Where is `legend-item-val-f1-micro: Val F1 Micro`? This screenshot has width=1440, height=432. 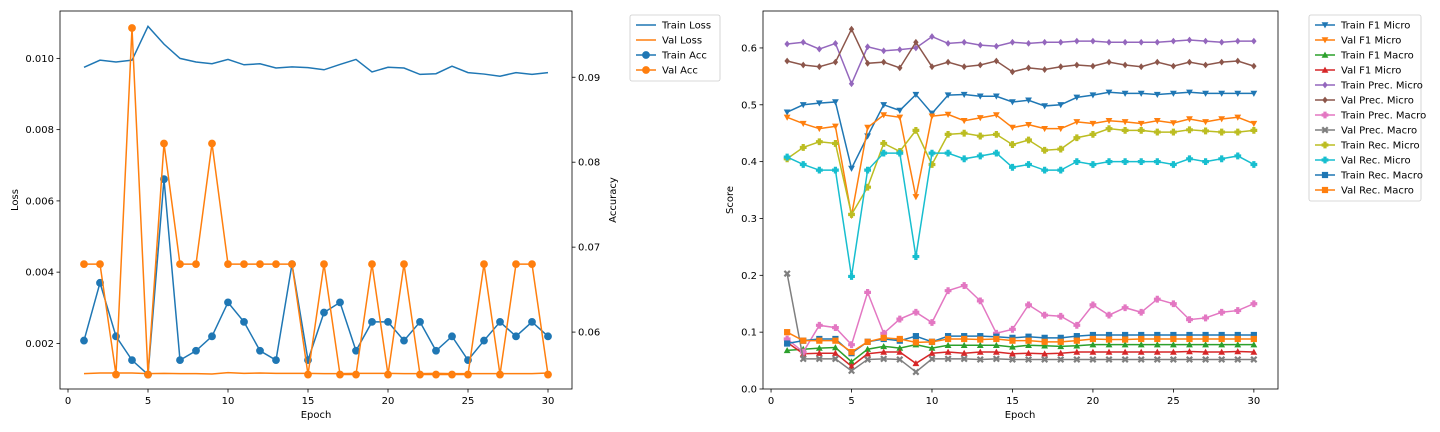
legend-item-val-f1-micro: Val F1 Micro is located at coordinates (1358, 41).